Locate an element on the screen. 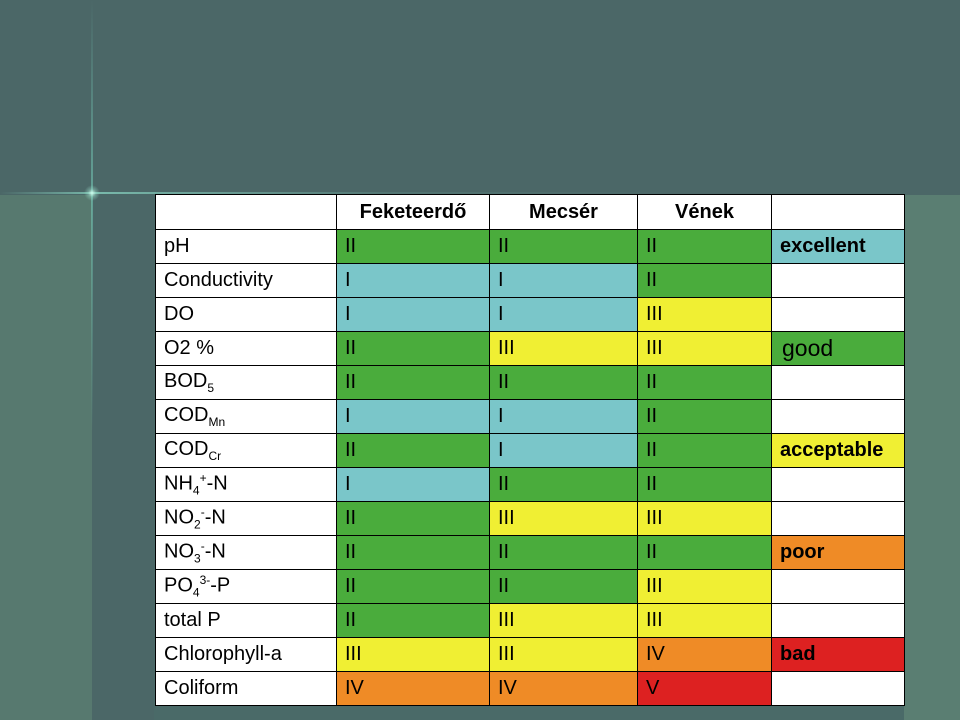 The height and width of the screenshot is (720, 960). table-row: total P II III III is located at coordinates (530, 620).